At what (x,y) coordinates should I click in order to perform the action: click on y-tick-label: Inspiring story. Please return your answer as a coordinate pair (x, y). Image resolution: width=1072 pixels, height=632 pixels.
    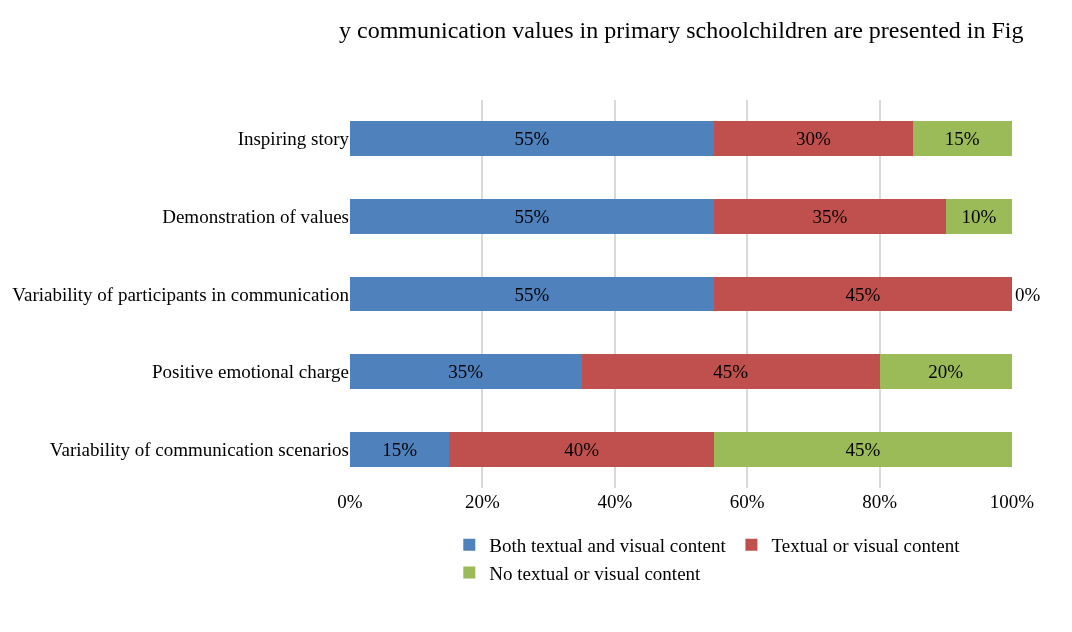
    Looking at the image, I should click on (293, 139).